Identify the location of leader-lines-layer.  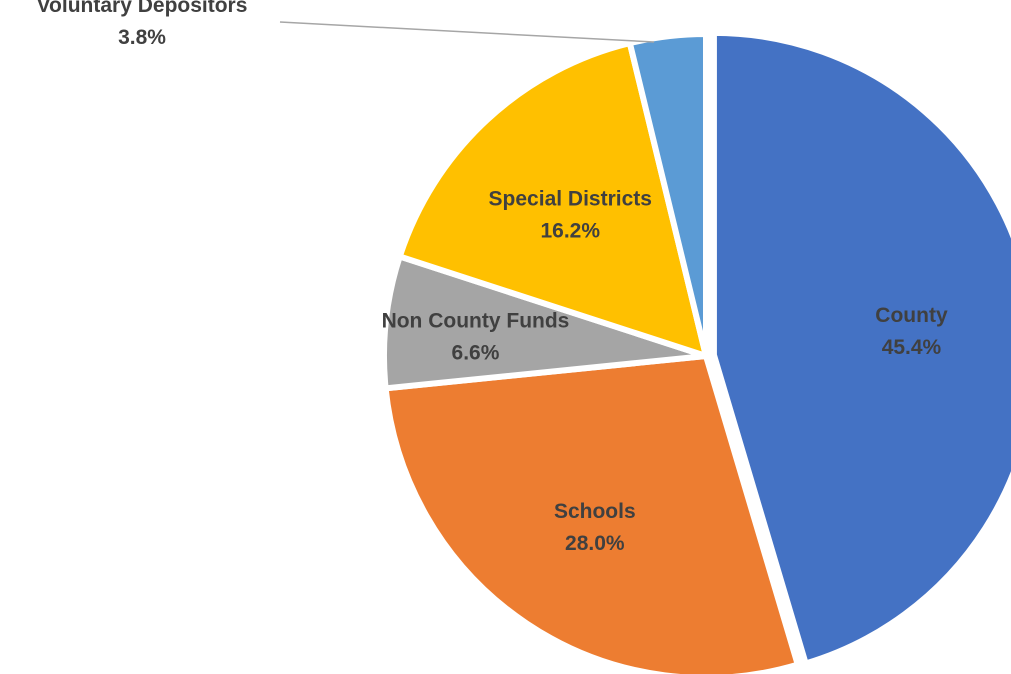
(467, 32).